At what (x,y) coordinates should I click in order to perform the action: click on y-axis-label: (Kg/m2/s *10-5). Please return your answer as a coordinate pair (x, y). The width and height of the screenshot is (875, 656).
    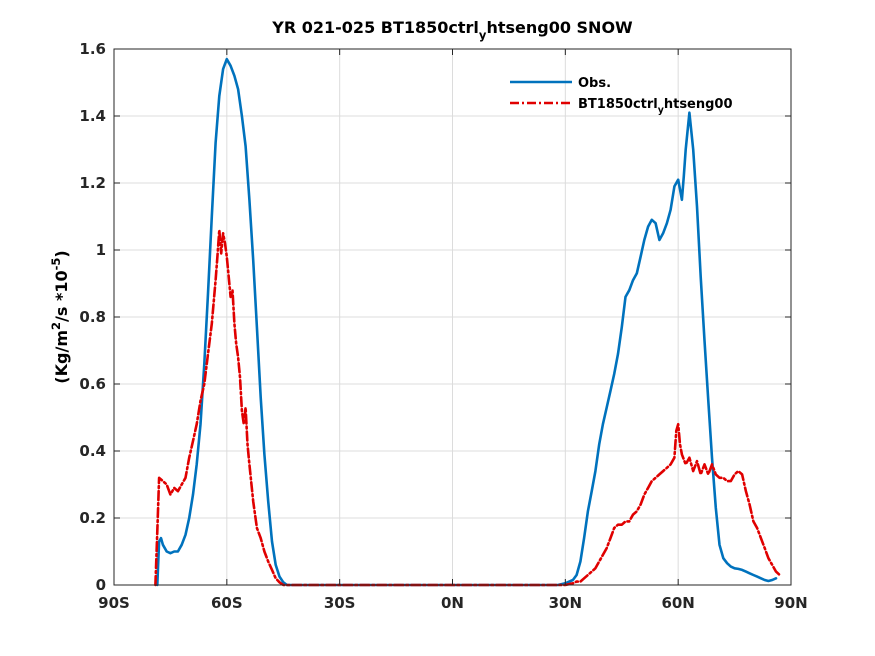
    Looking at the image, I should click on (60, 316).